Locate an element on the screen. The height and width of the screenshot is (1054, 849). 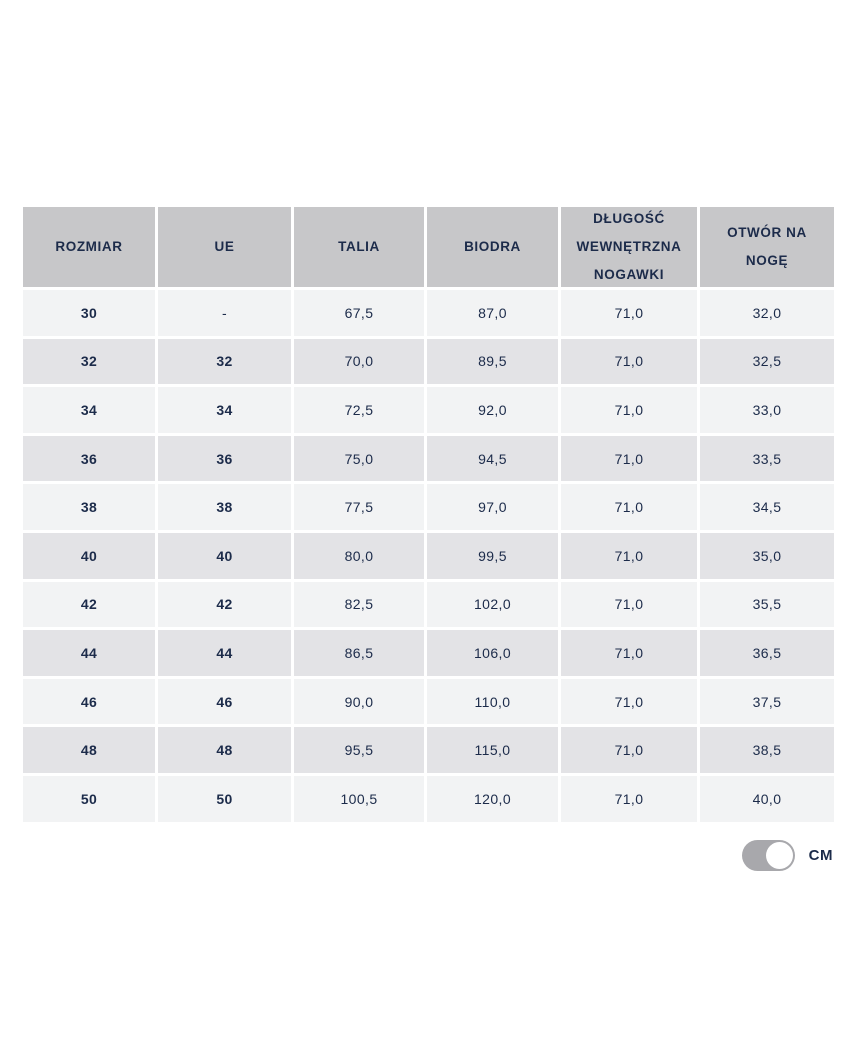
size-cell-row0-col4: 71,0 is located at coordinates (629, 313).